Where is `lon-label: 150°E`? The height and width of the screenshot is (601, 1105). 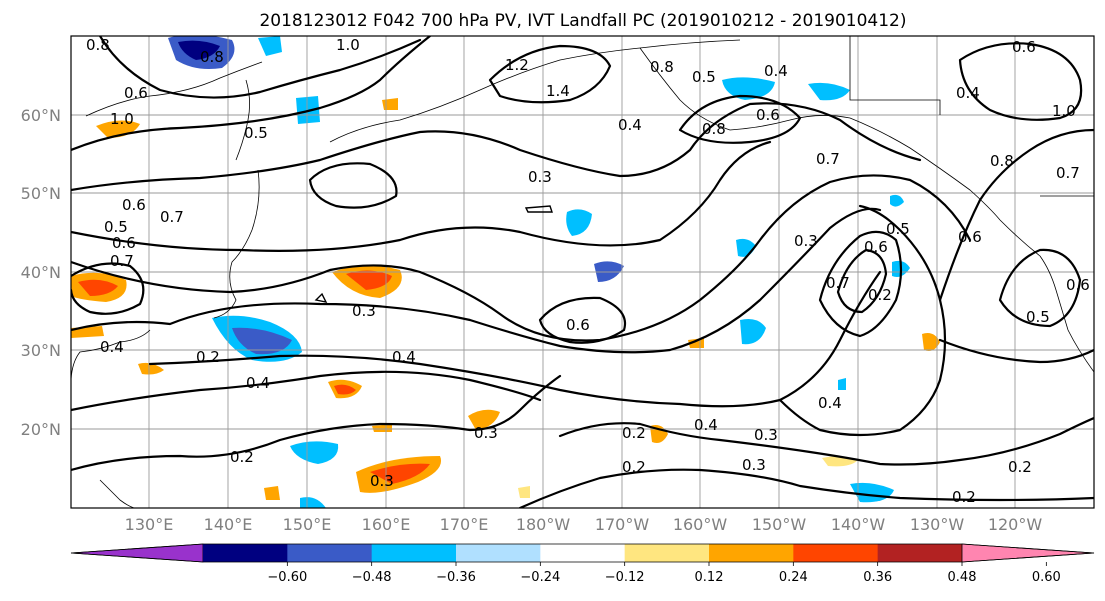 lon-label: 150°E is located at coordinates (307, 524).